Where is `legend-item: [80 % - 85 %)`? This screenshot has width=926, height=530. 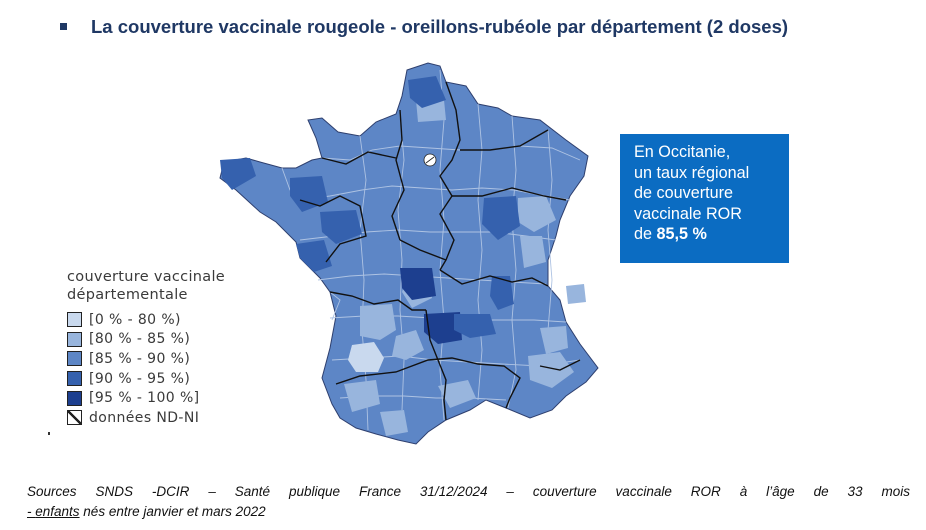 legend-item: [80 % - 85 %) is located at coordinates (146, 340).